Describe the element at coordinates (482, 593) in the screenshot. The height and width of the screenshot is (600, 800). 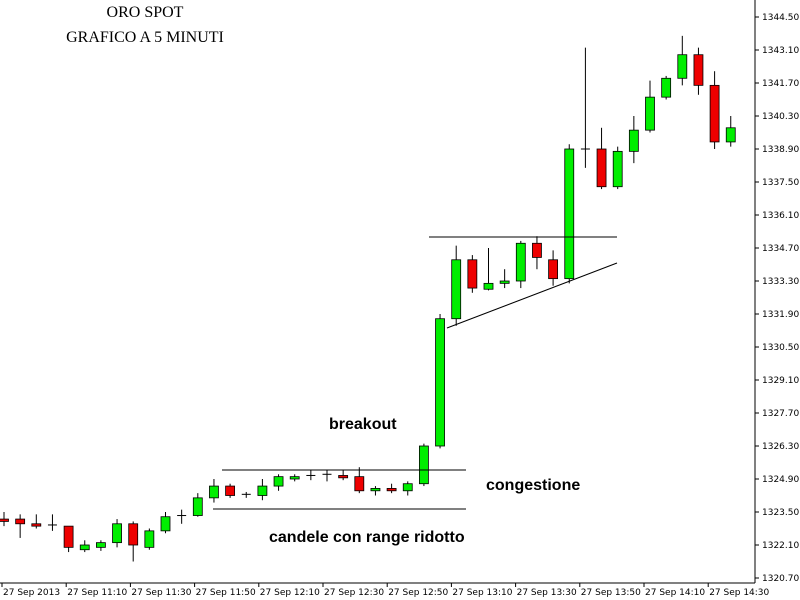
I see `x-tick-label: 27 Sep 13:10` at that location.